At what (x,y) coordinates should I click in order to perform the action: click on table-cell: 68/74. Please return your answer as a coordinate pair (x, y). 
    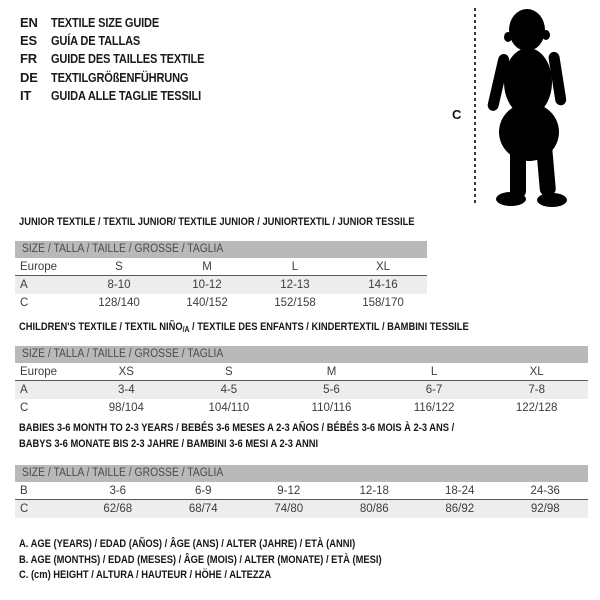
    Looking at the image, I should click on (203, 509).